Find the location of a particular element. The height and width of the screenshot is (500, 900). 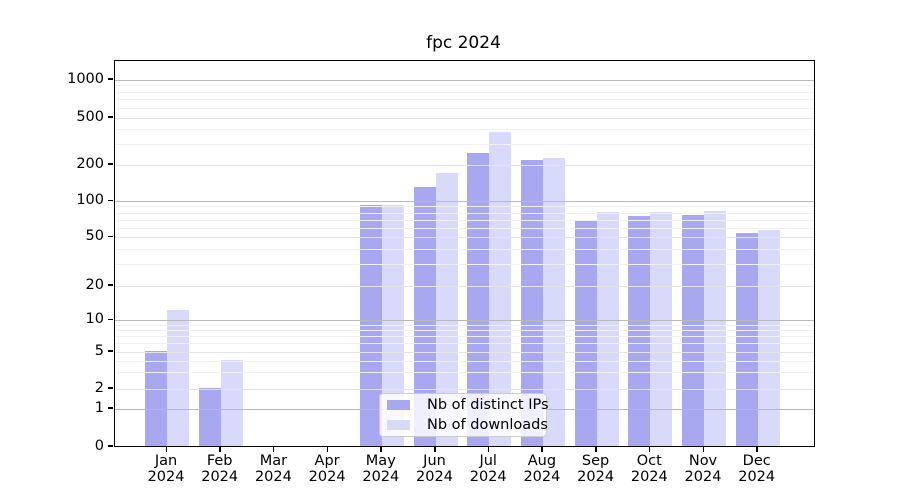

x-tick-label-month: May is located at coordinates (380, 460).